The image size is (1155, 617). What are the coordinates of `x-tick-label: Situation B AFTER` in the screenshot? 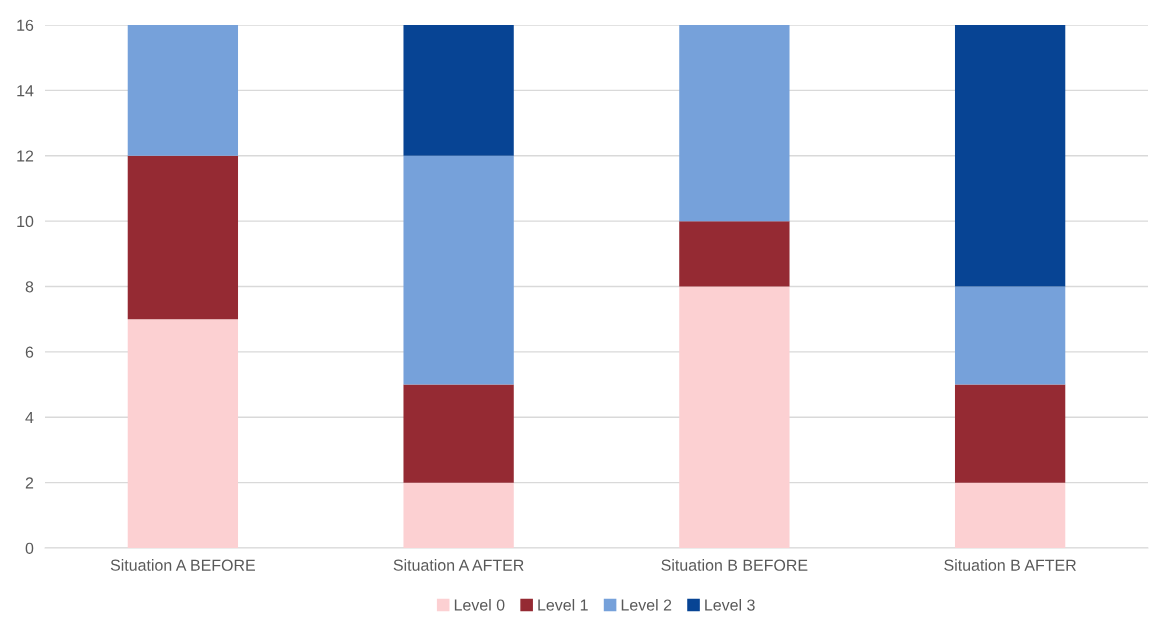 It's located at (1010, 565).